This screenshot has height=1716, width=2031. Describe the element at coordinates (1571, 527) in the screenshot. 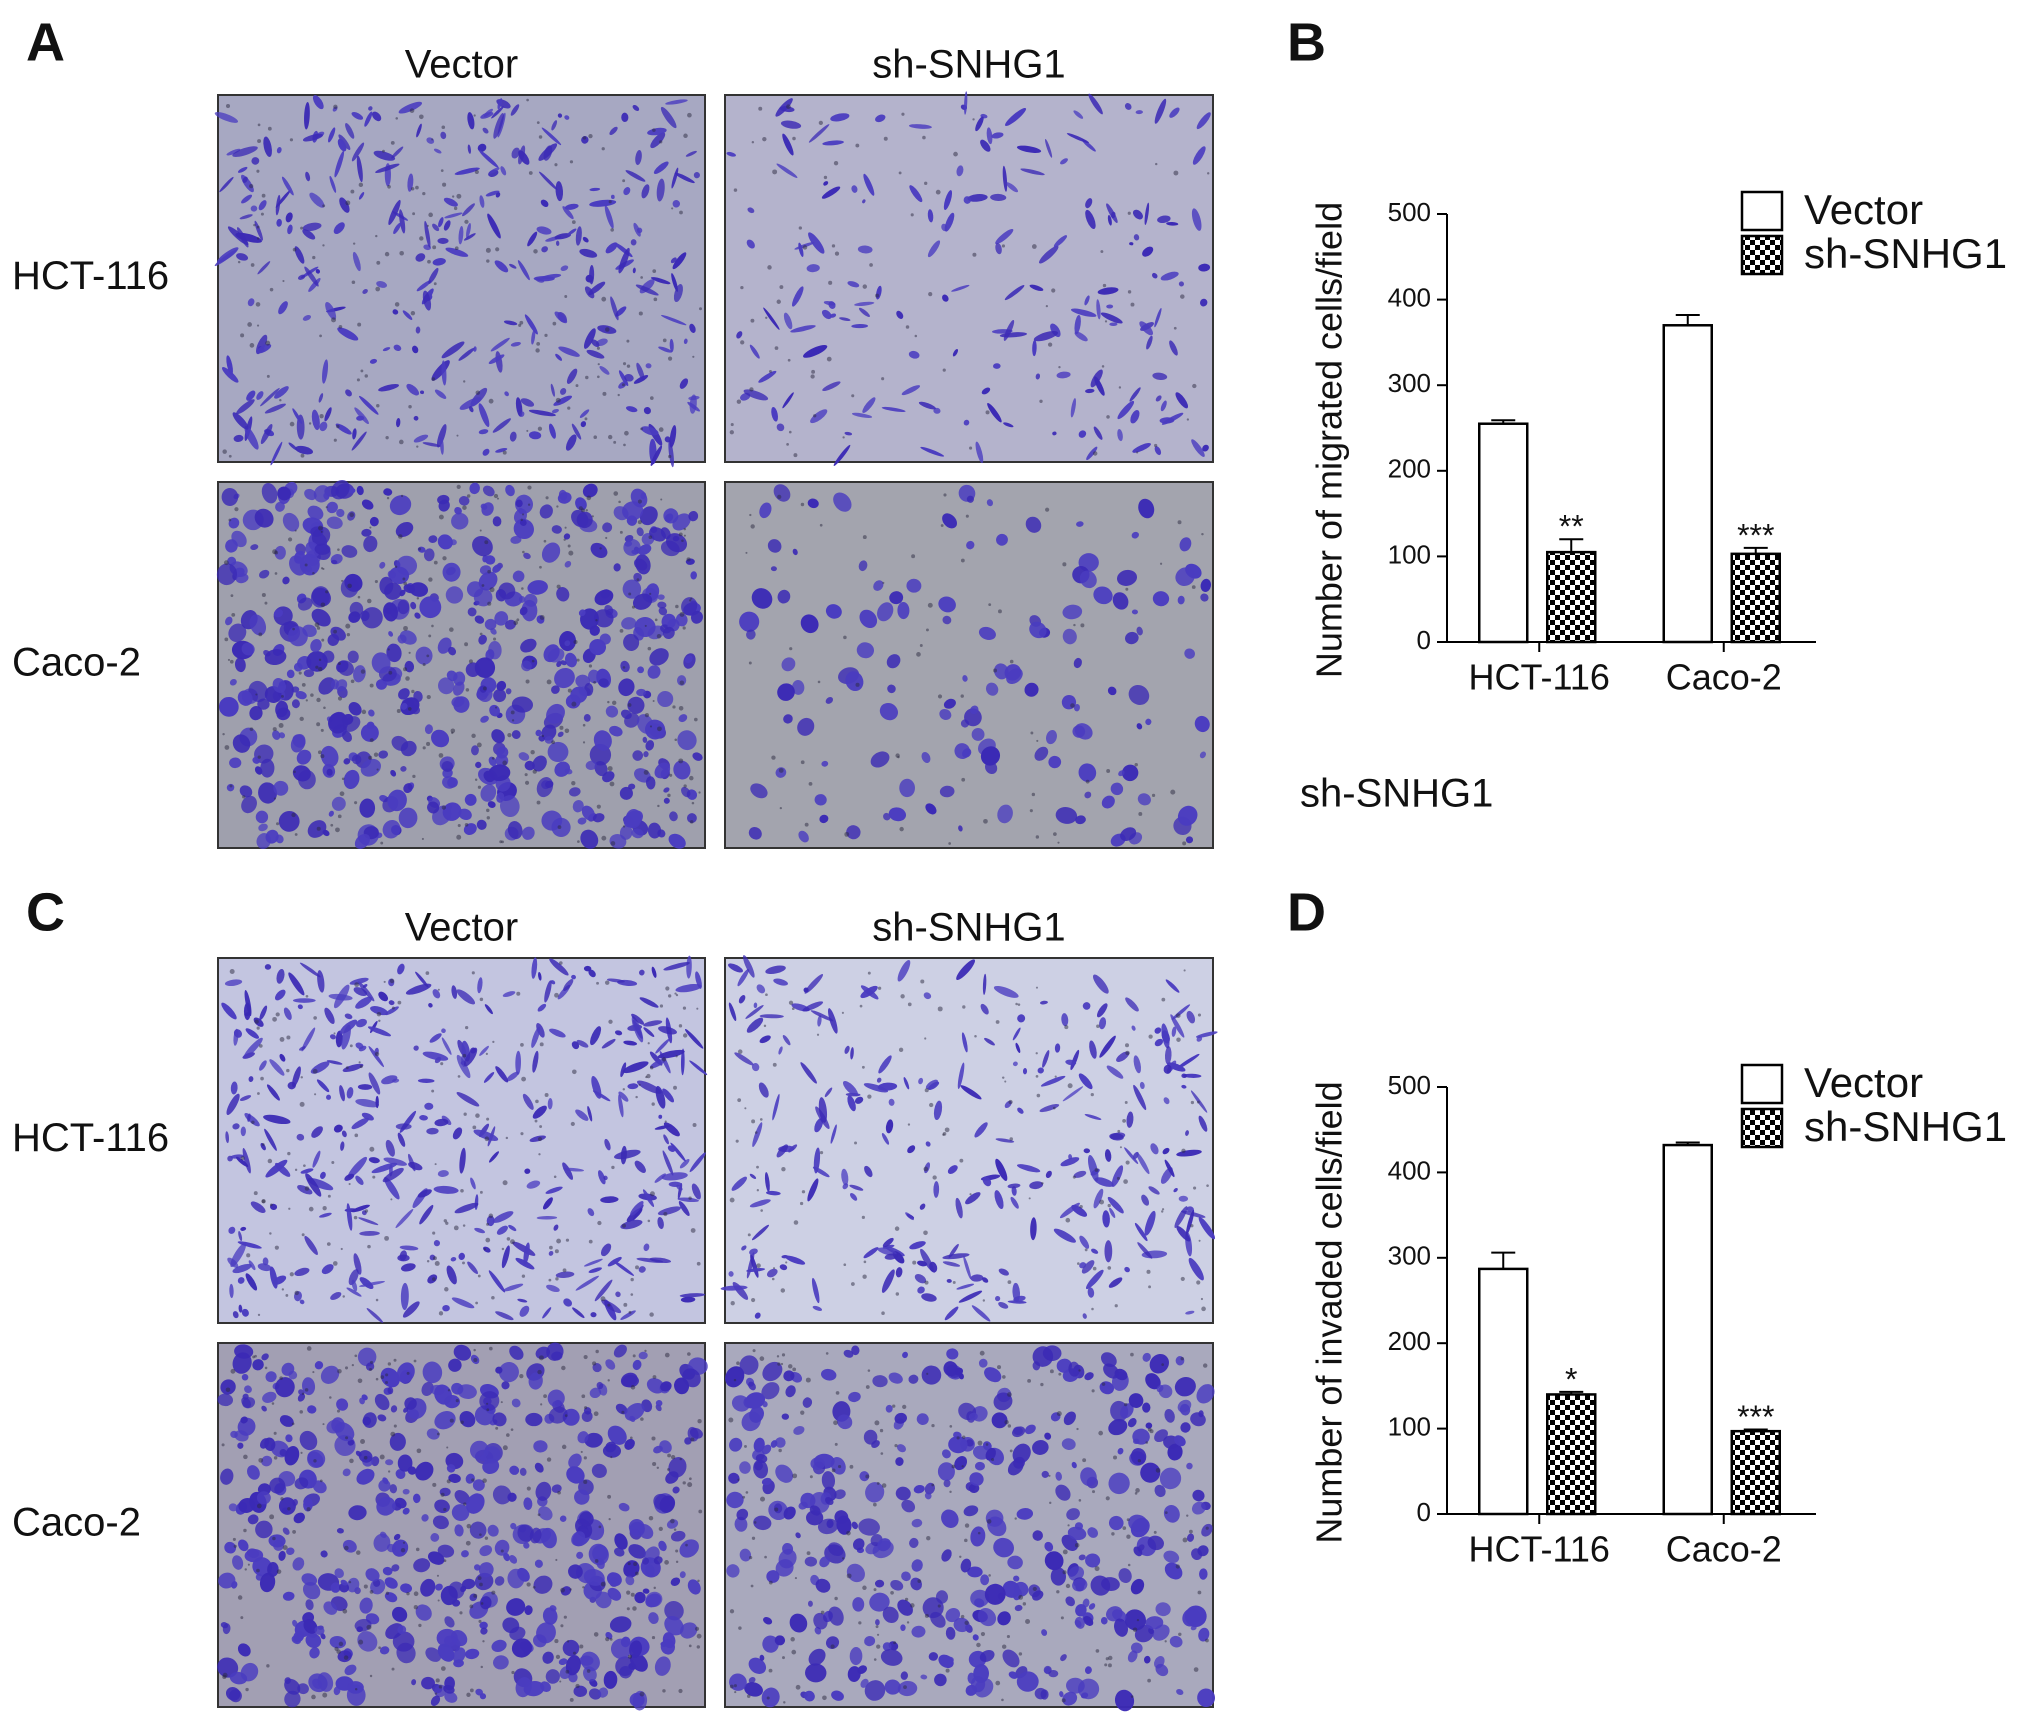

I see `significance: **` at that location.